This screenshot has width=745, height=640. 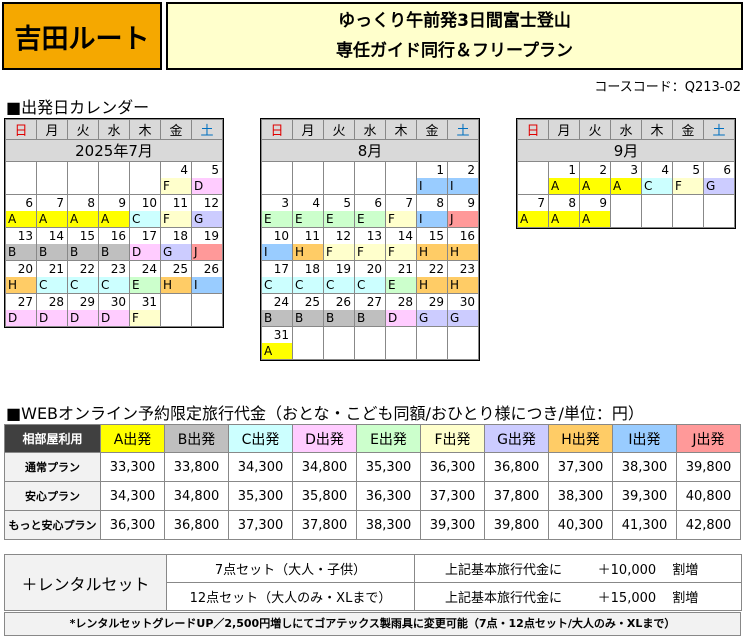 I want to click on calendar-day: 22 C, so click(x=83, y=277).